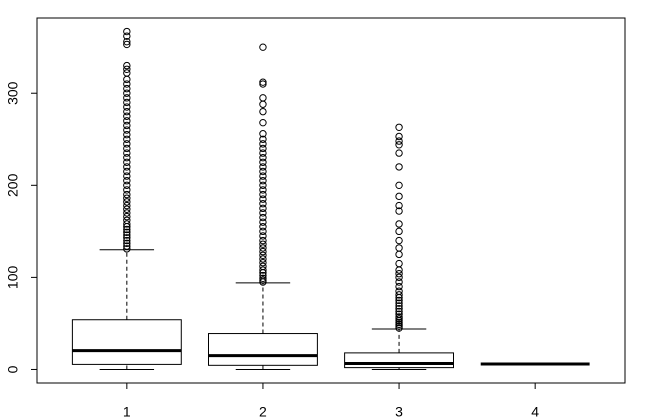 The image size is (645, 420). I want to click on y-tick-label: 300, so click(13, 93).